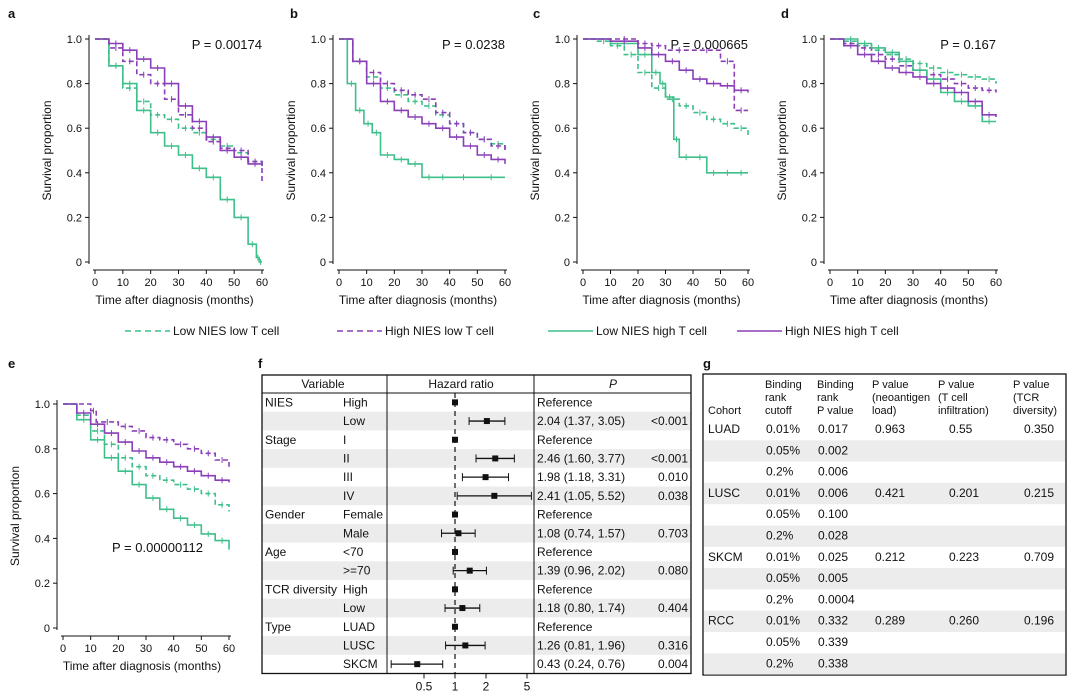  What do you see at coordinates (707, 363) in the screenshot?
I see `panel-label-g: g` at bounding box center [707, 363].